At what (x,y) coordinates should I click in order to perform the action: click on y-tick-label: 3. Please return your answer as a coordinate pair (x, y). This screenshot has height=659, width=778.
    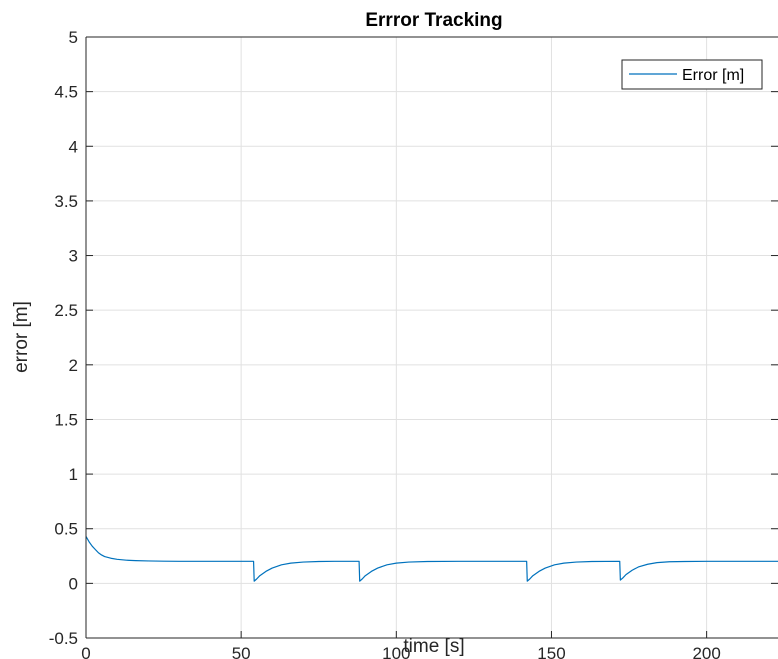
    Looking at the image, I should click on (73, 256).